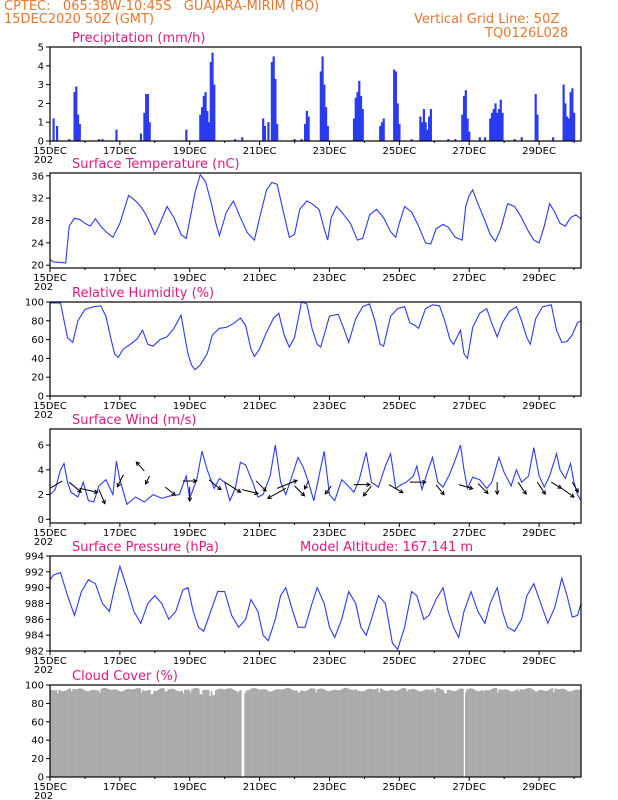  What do you see at coordinates (37, 378) in the screenshot?
I see `rh-ytick-label: 20` at bounding box center [37, 378].